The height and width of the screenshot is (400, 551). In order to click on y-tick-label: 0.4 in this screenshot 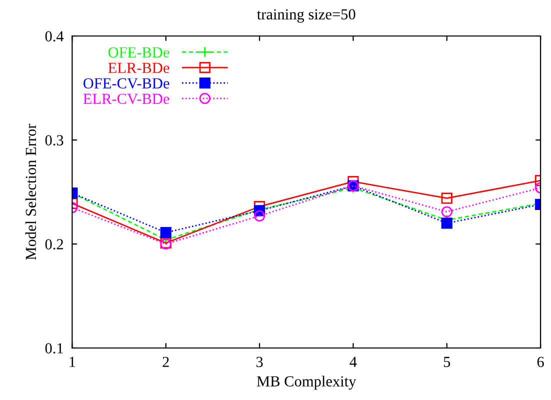, I will do `click(54, 36)`.